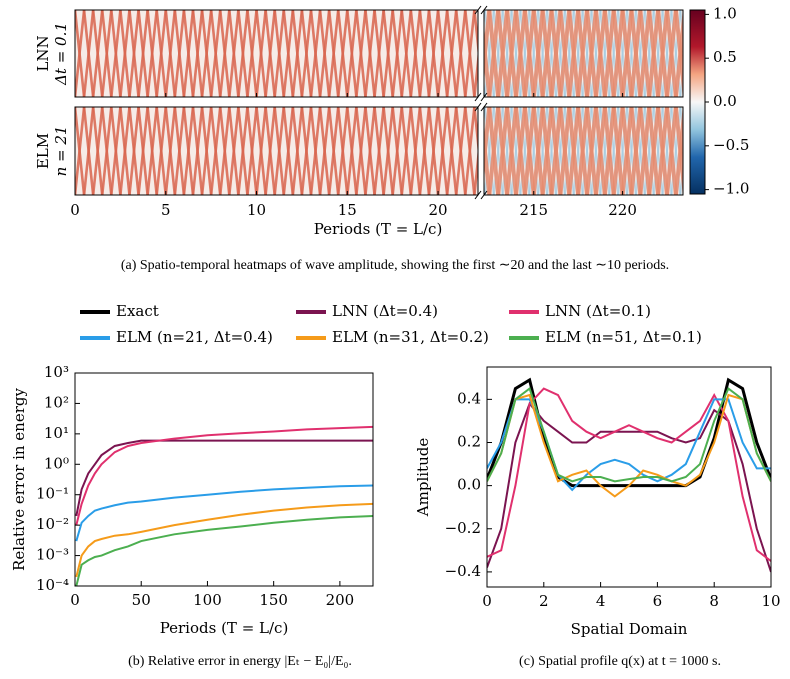 This screenshot has width=790, height=679. What do you see at coordinates (623, 337) in the screenshot?
I see `legend-label: ELM (n=51, Δt=0.1)` at bounding box center [623, 337].